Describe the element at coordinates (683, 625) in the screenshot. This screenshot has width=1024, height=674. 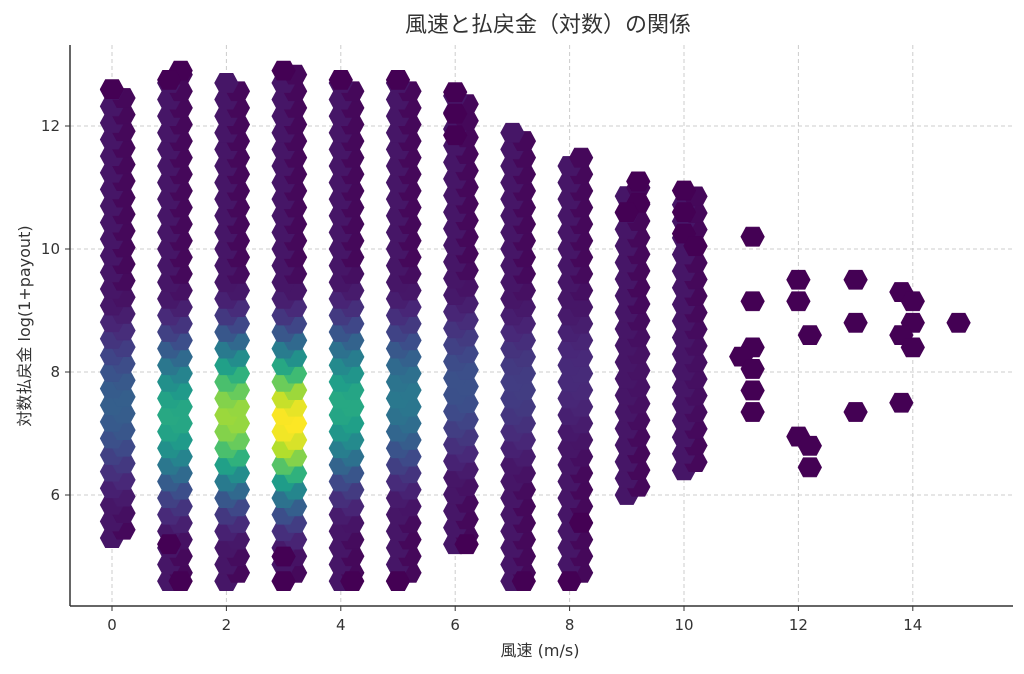
I see `x-tick-label: 10` at that location.